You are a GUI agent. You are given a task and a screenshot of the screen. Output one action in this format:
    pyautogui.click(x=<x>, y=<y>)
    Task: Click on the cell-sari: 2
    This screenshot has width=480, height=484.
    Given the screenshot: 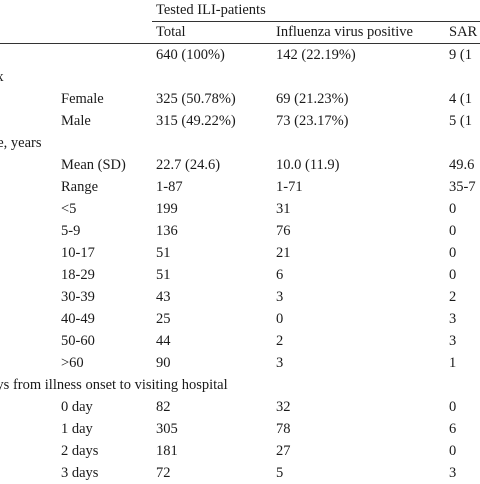 What is the action you would take?
    pyautogui.click(x=453, y=297)
    